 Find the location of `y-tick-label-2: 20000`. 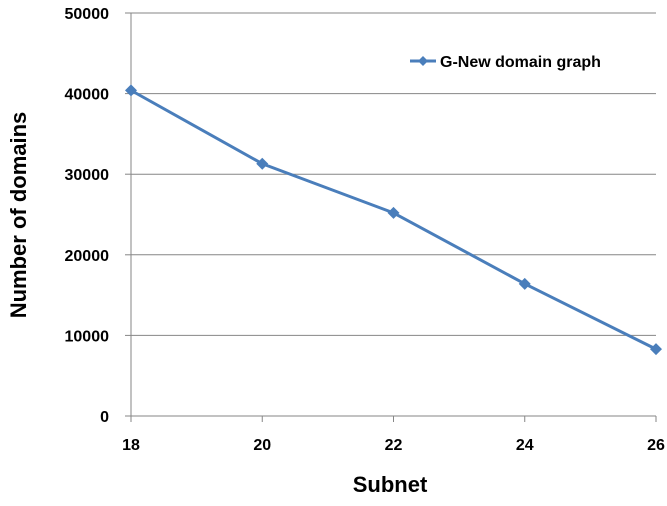

y-tick-label-2: 20000 is located at coordinates (87, 256).